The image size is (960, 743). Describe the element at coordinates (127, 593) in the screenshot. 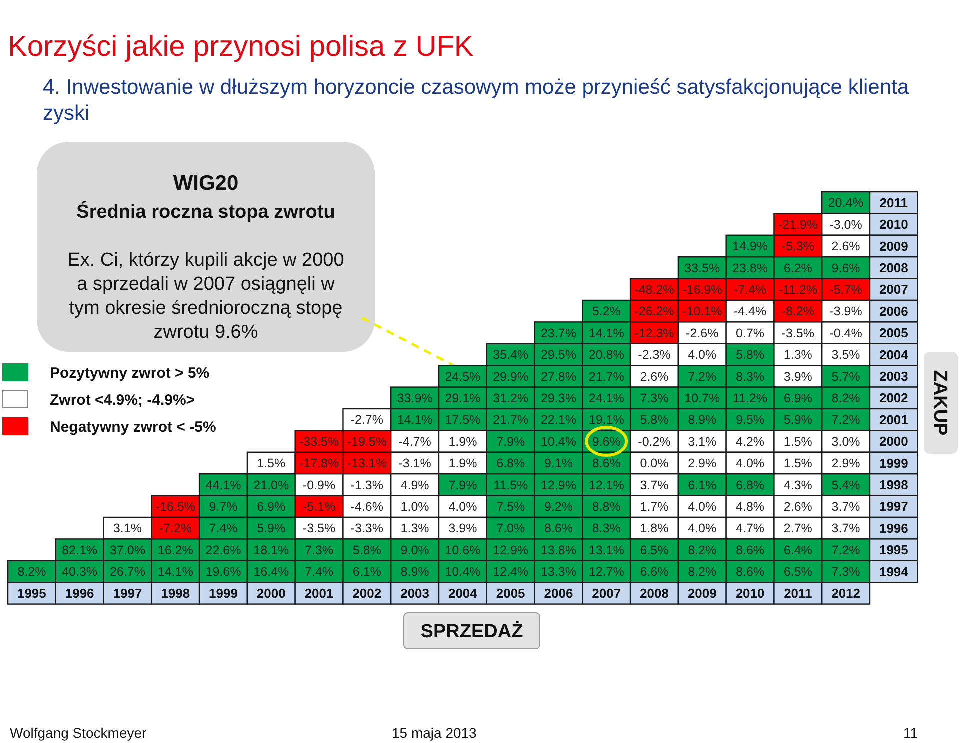

I see `x-tick-label: 1997` at that location.